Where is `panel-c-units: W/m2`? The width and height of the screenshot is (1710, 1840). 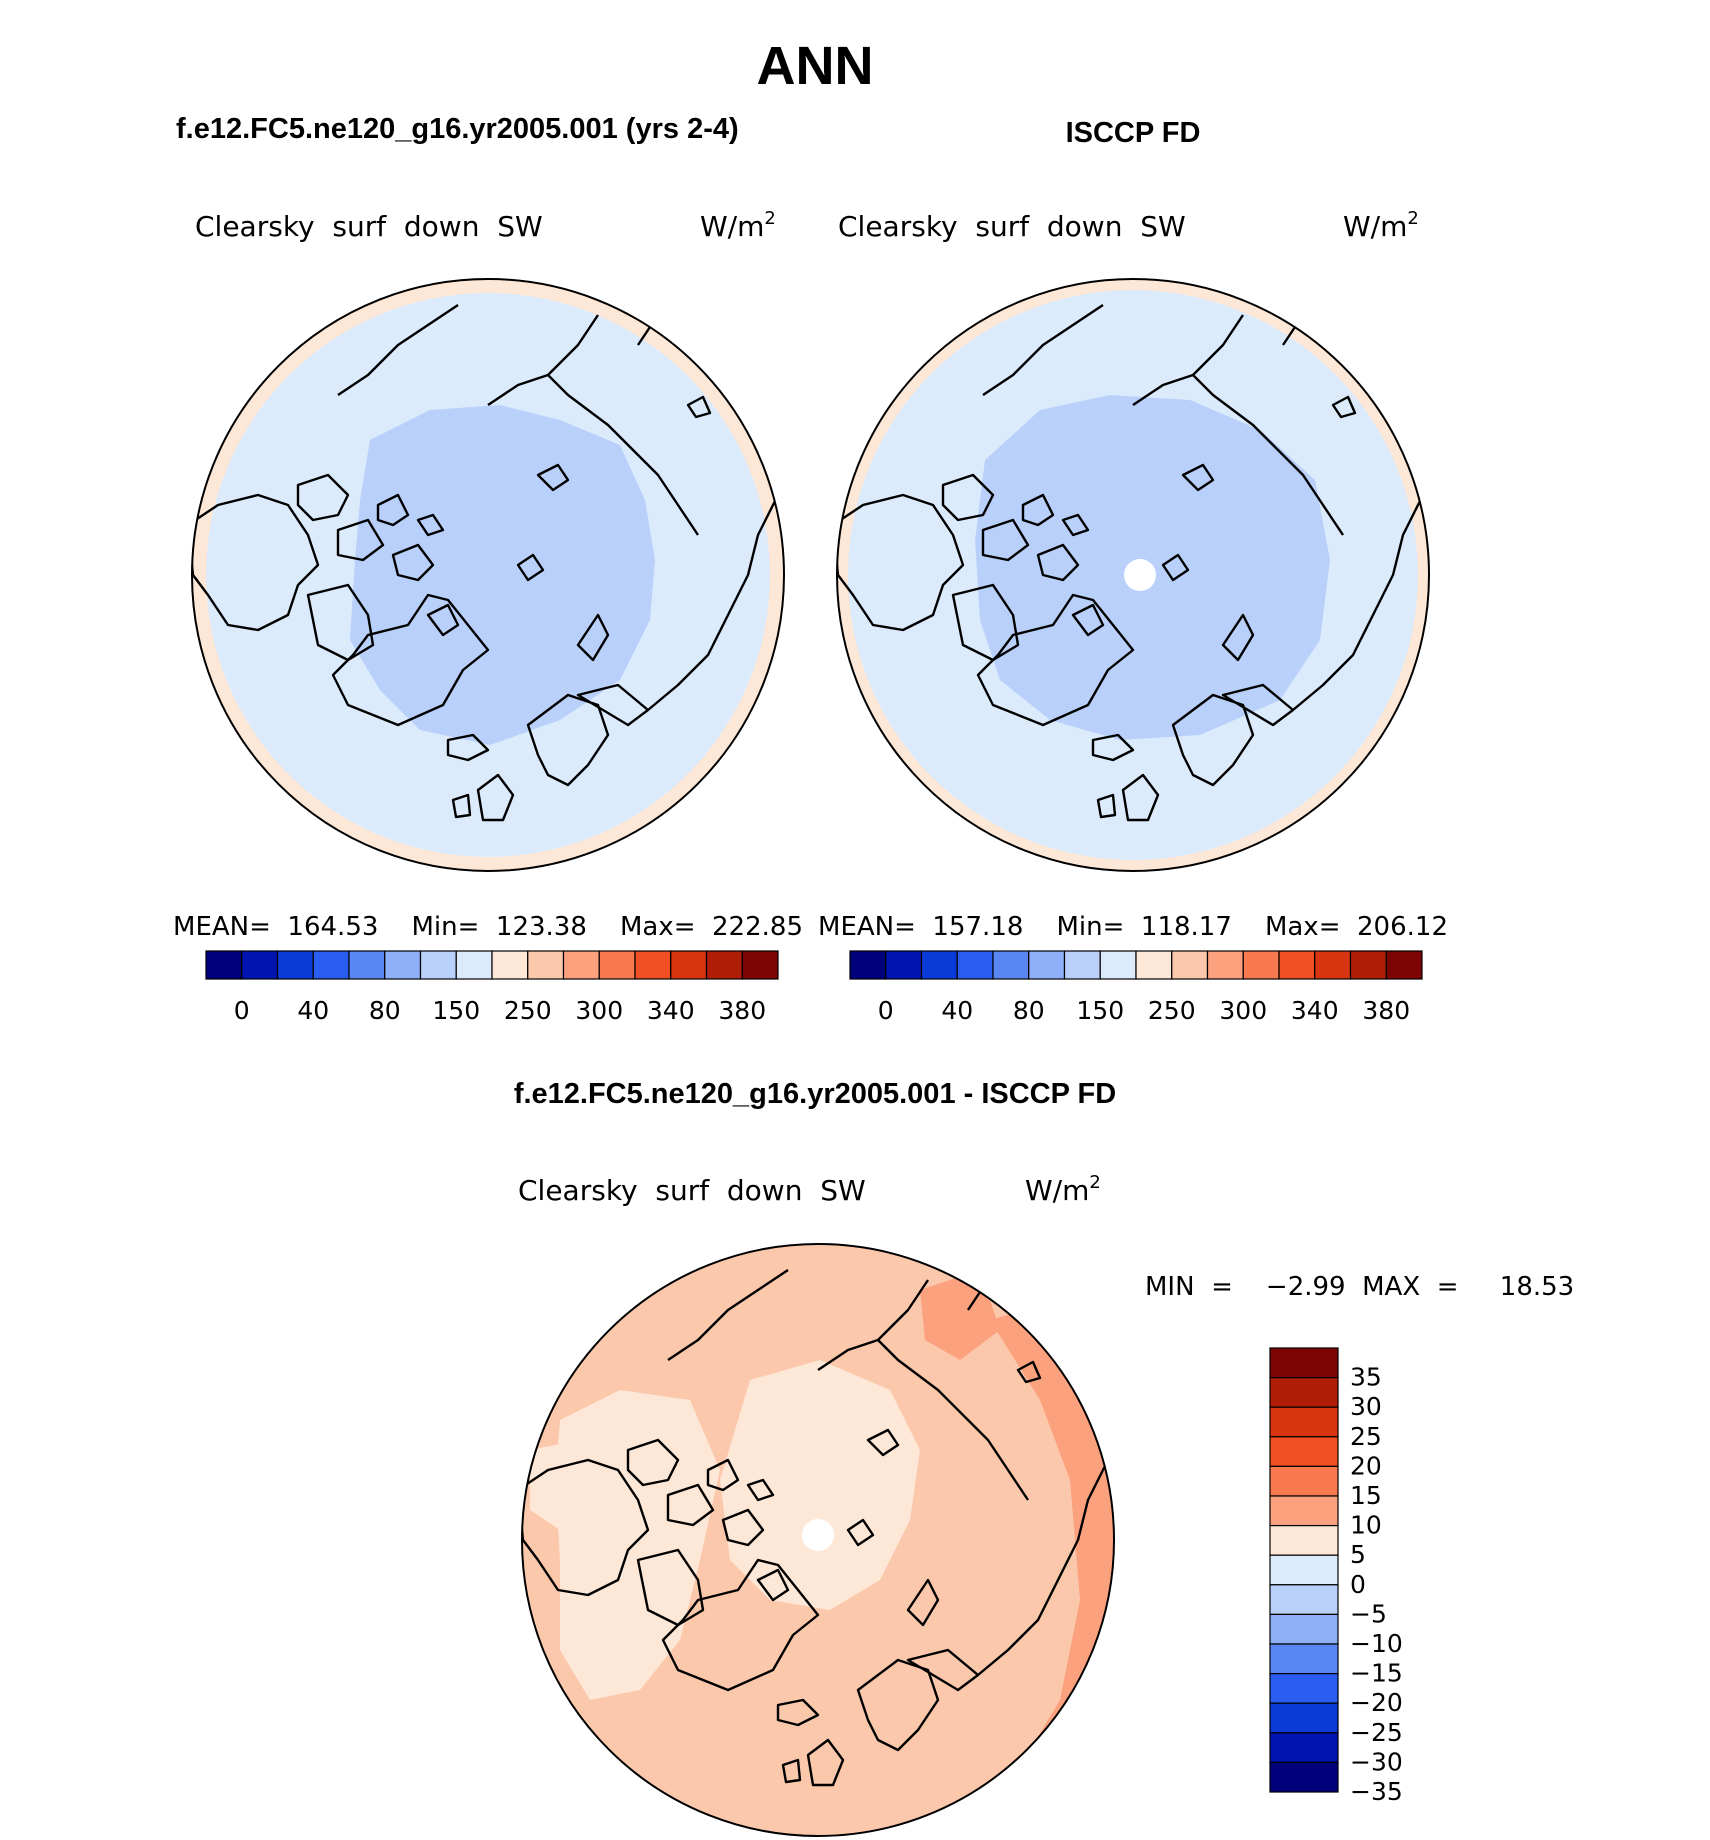
panel-c-units: W/m2 is located at coordinates (1063, 1189).